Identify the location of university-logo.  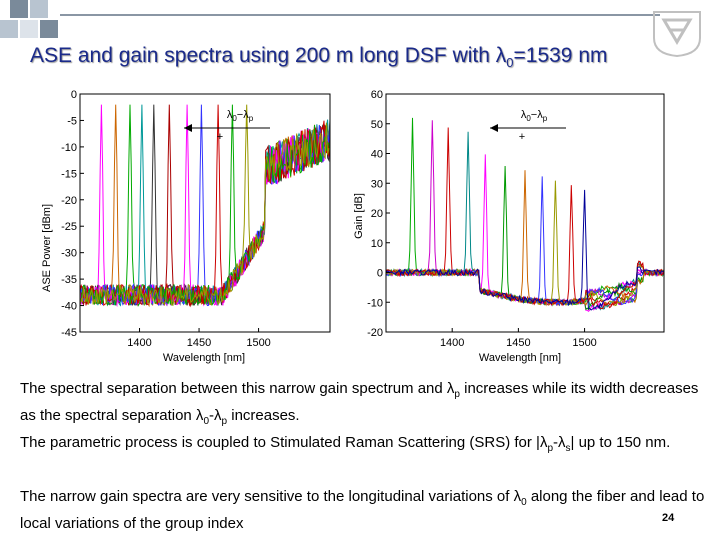
(677, 34).